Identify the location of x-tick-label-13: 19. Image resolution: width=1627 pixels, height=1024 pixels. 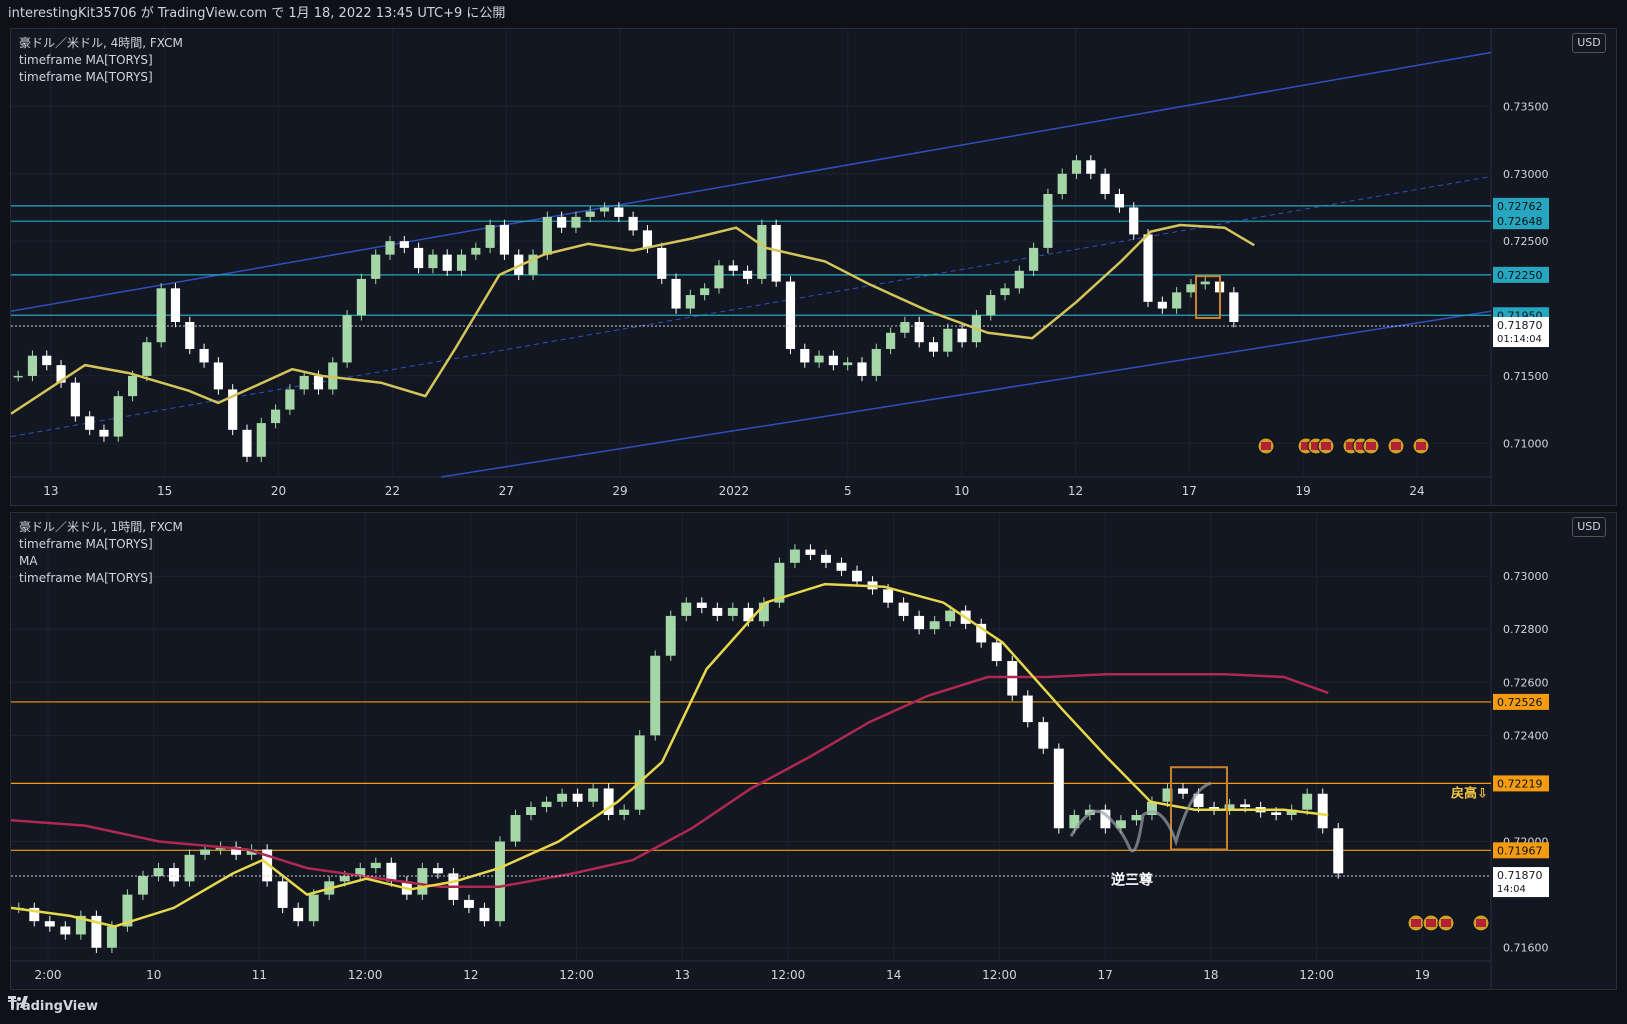
(1422, 975).